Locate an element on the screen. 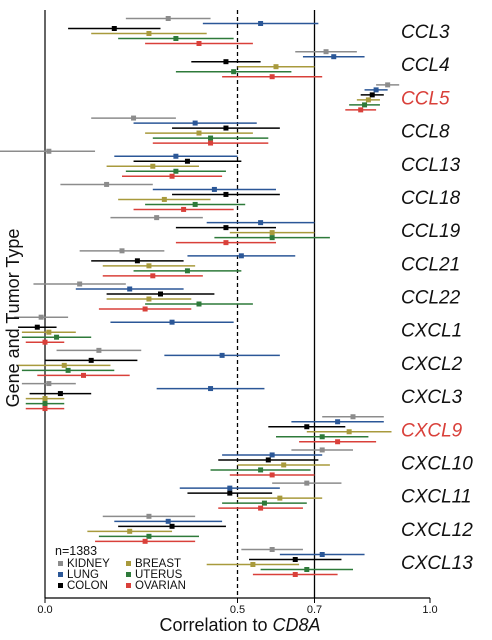  gene-label: CCL13 is located at coordinates (431, 165).